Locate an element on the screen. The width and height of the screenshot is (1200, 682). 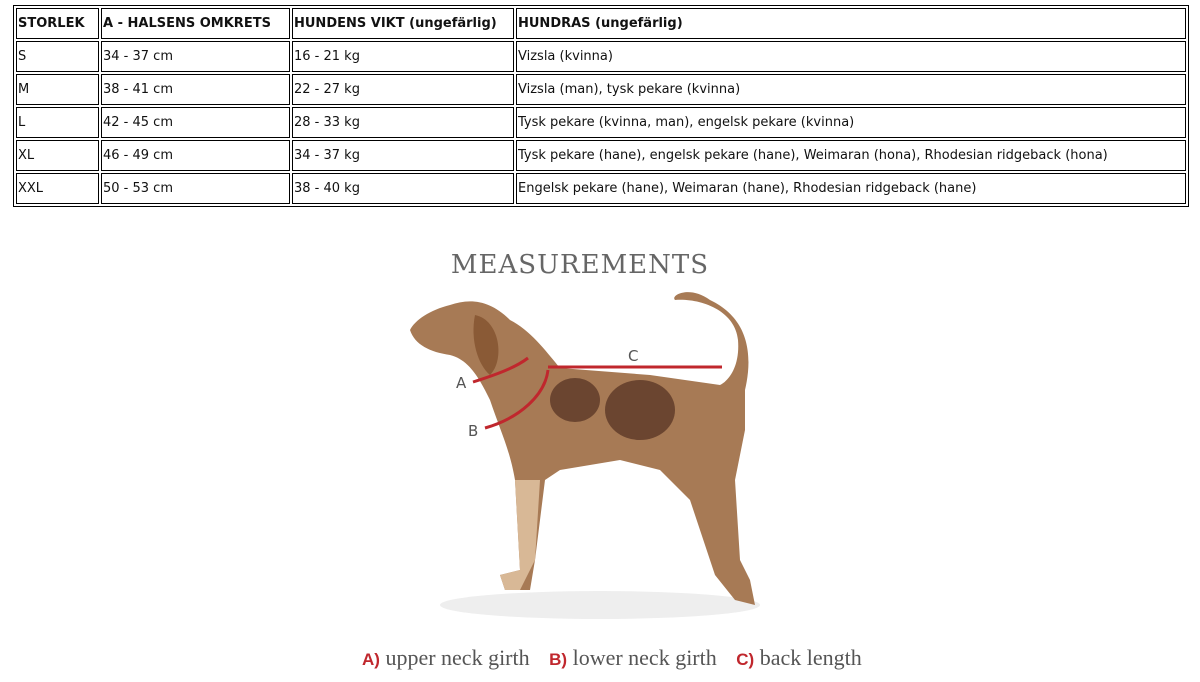
table-cell: 28 - 33 kg is located at coordinates (403, 122).